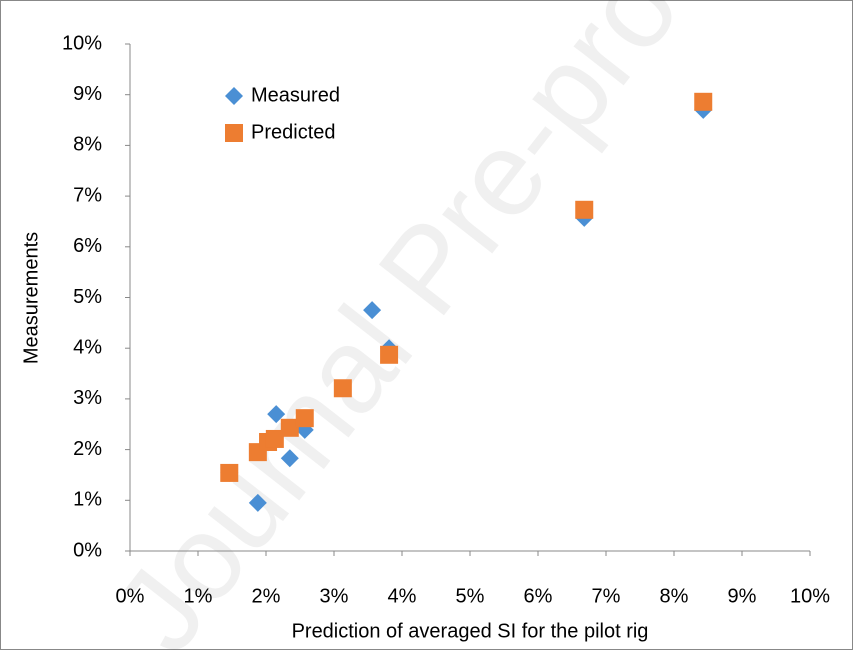 The image size is (853, 650). What do you see at coordinates (402, 596) in the screenshot?
I see `x-tick-label: 4%` at bounding box center [402, 596].